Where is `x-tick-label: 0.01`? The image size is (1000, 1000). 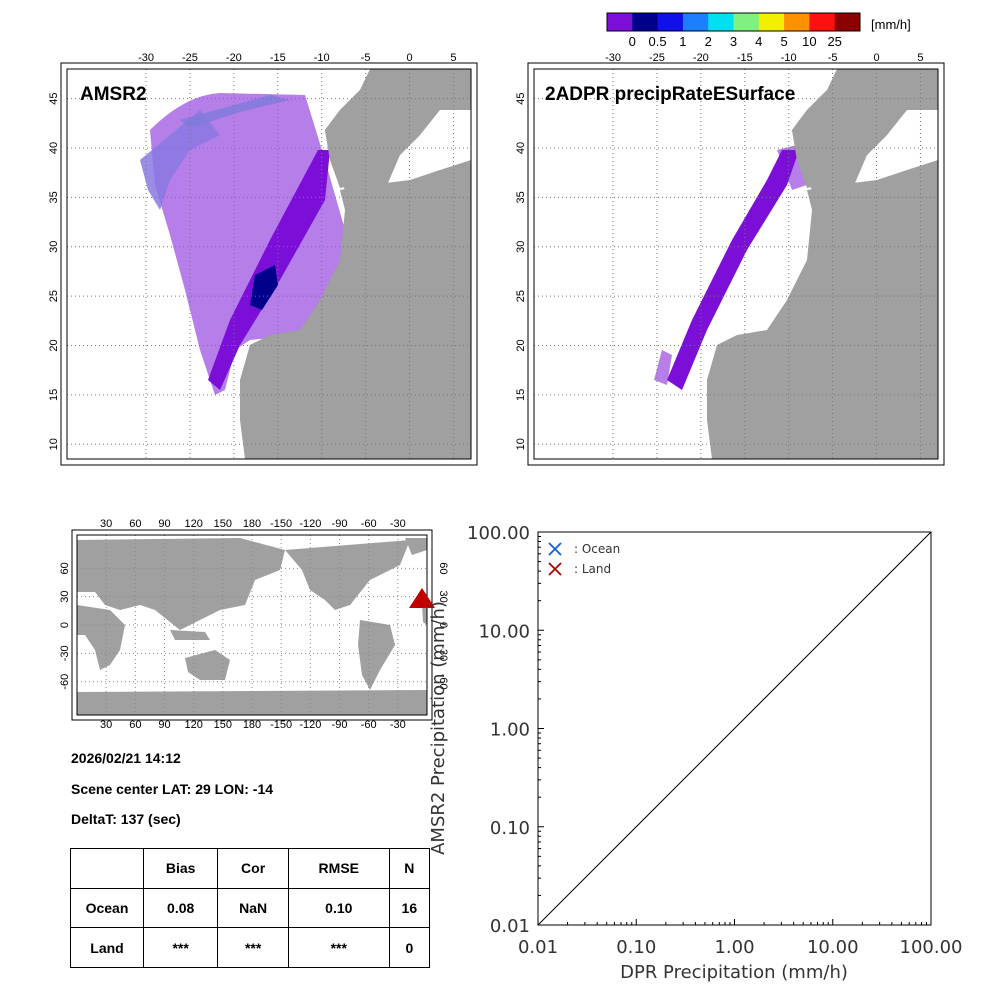 x-tick-label: 0.01 is located at coordinates (538, 947).